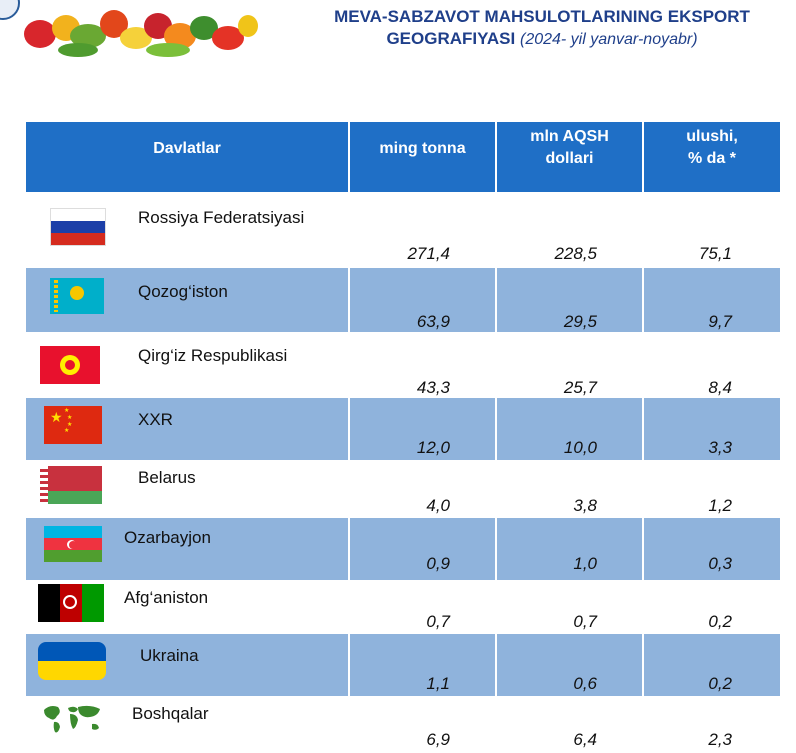  I want to click on value-usd: 1,0, so click(585, 563).